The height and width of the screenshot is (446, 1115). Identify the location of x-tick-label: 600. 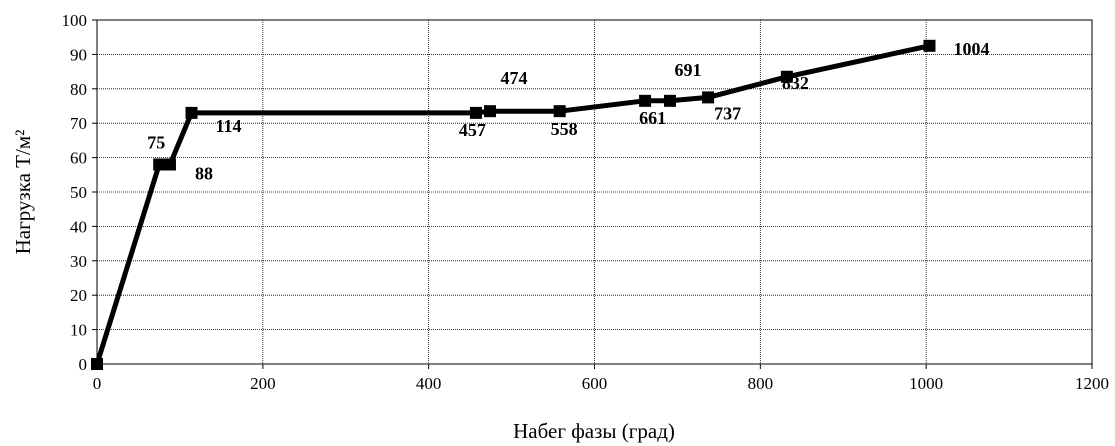
(595, 383).